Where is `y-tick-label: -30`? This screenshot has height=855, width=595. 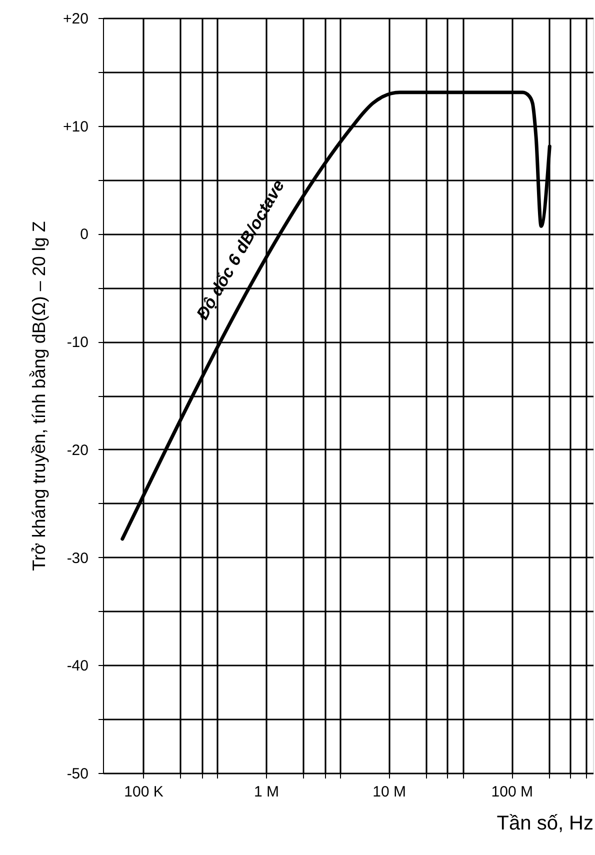 y-tick-label: -30 is located at coordinates (77, 558).